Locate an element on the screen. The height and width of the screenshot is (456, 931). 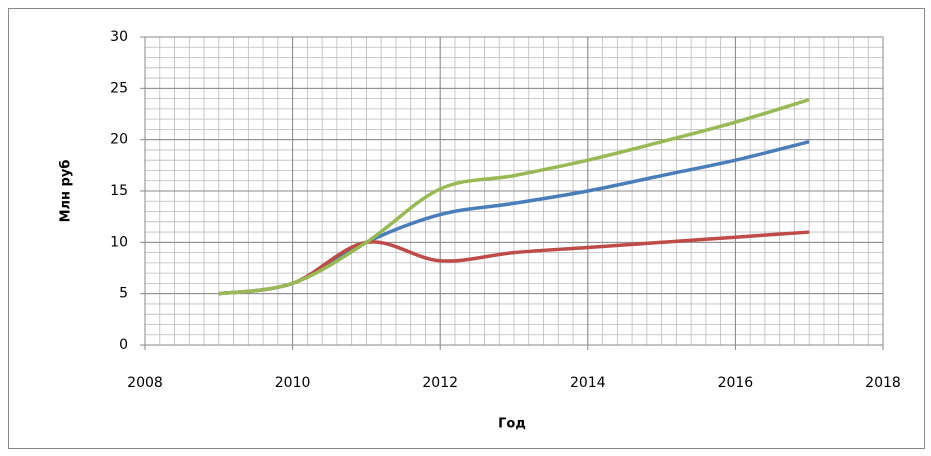
y-axis-title: Млн руб is located at coordinates (66, 191).